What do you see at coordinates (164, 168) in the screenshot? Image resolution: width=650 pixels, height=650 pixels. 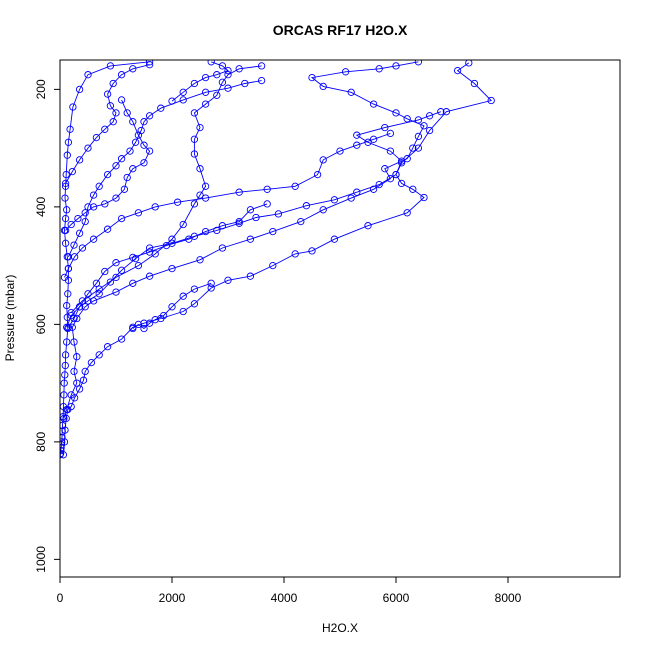 I see `series-10-line` at bounding box center [164, 168].